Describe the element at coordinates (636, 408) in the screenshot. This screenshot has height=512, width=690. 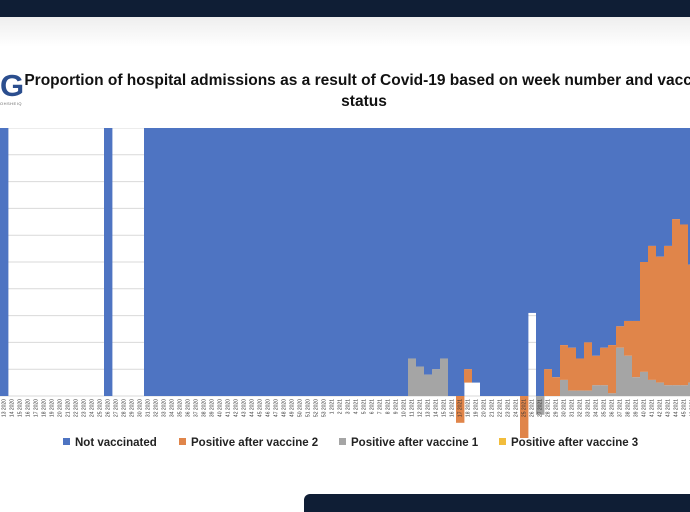
I see `x-tick-label: 39 2021` at that location.